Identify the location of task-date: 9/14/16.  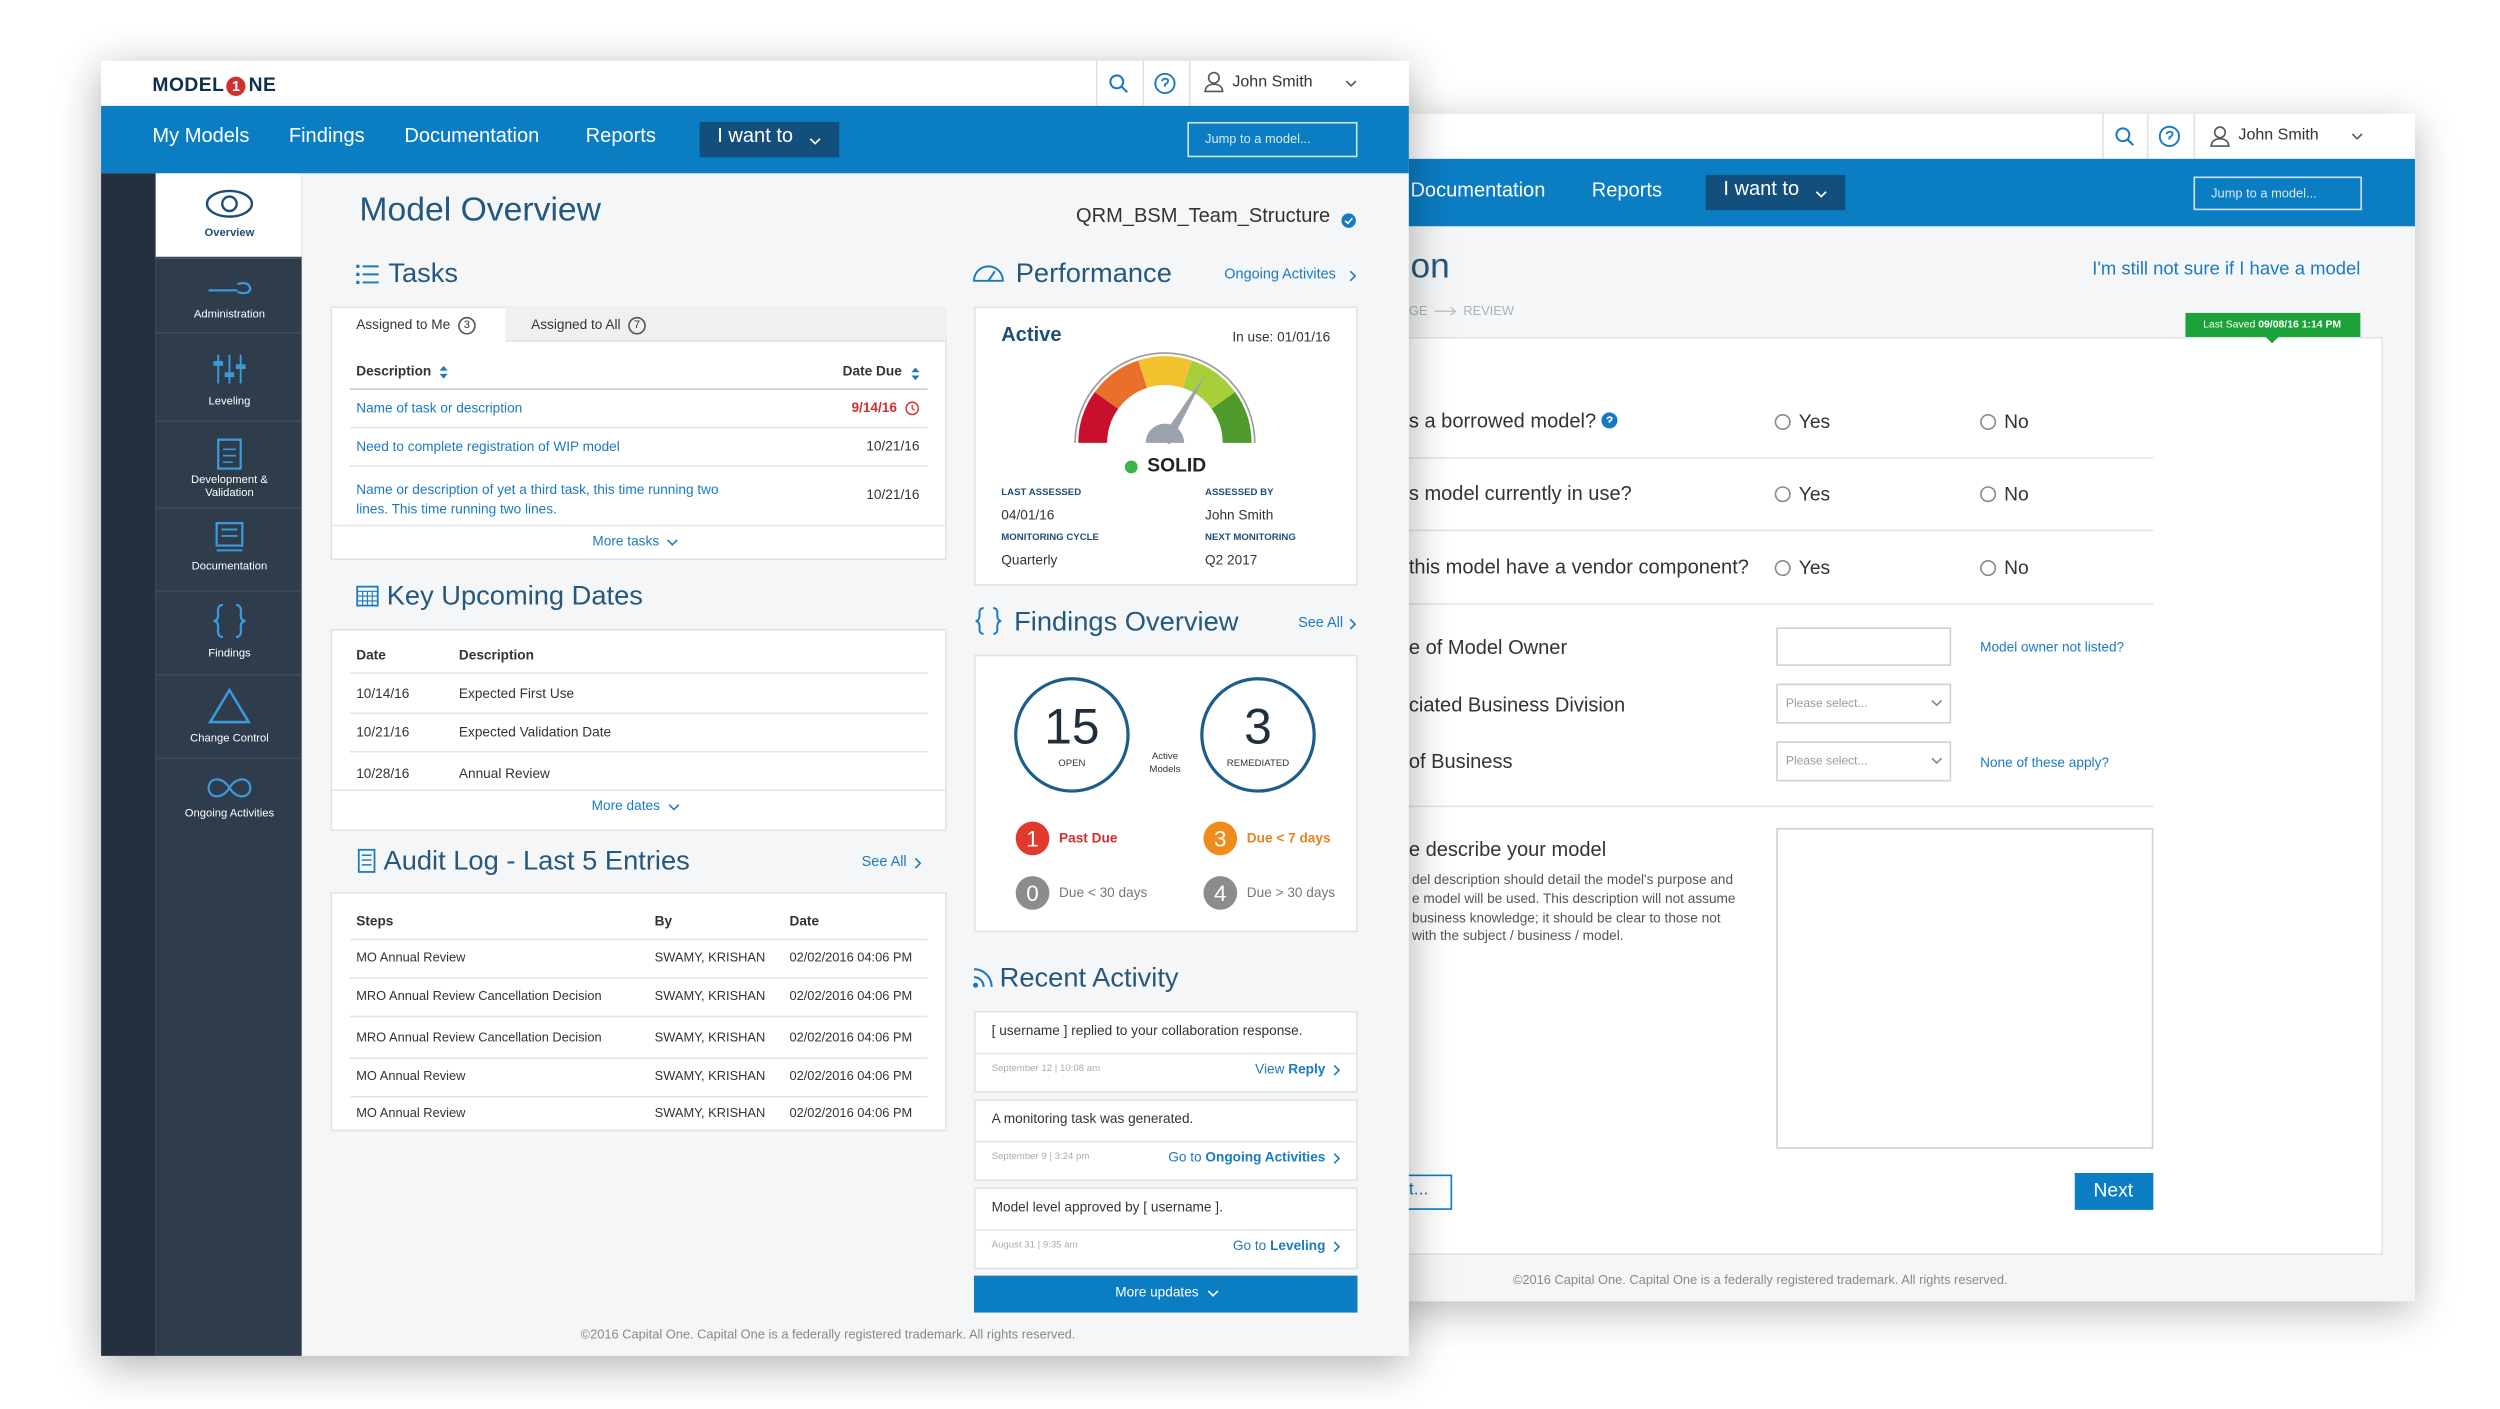
(874, 407).